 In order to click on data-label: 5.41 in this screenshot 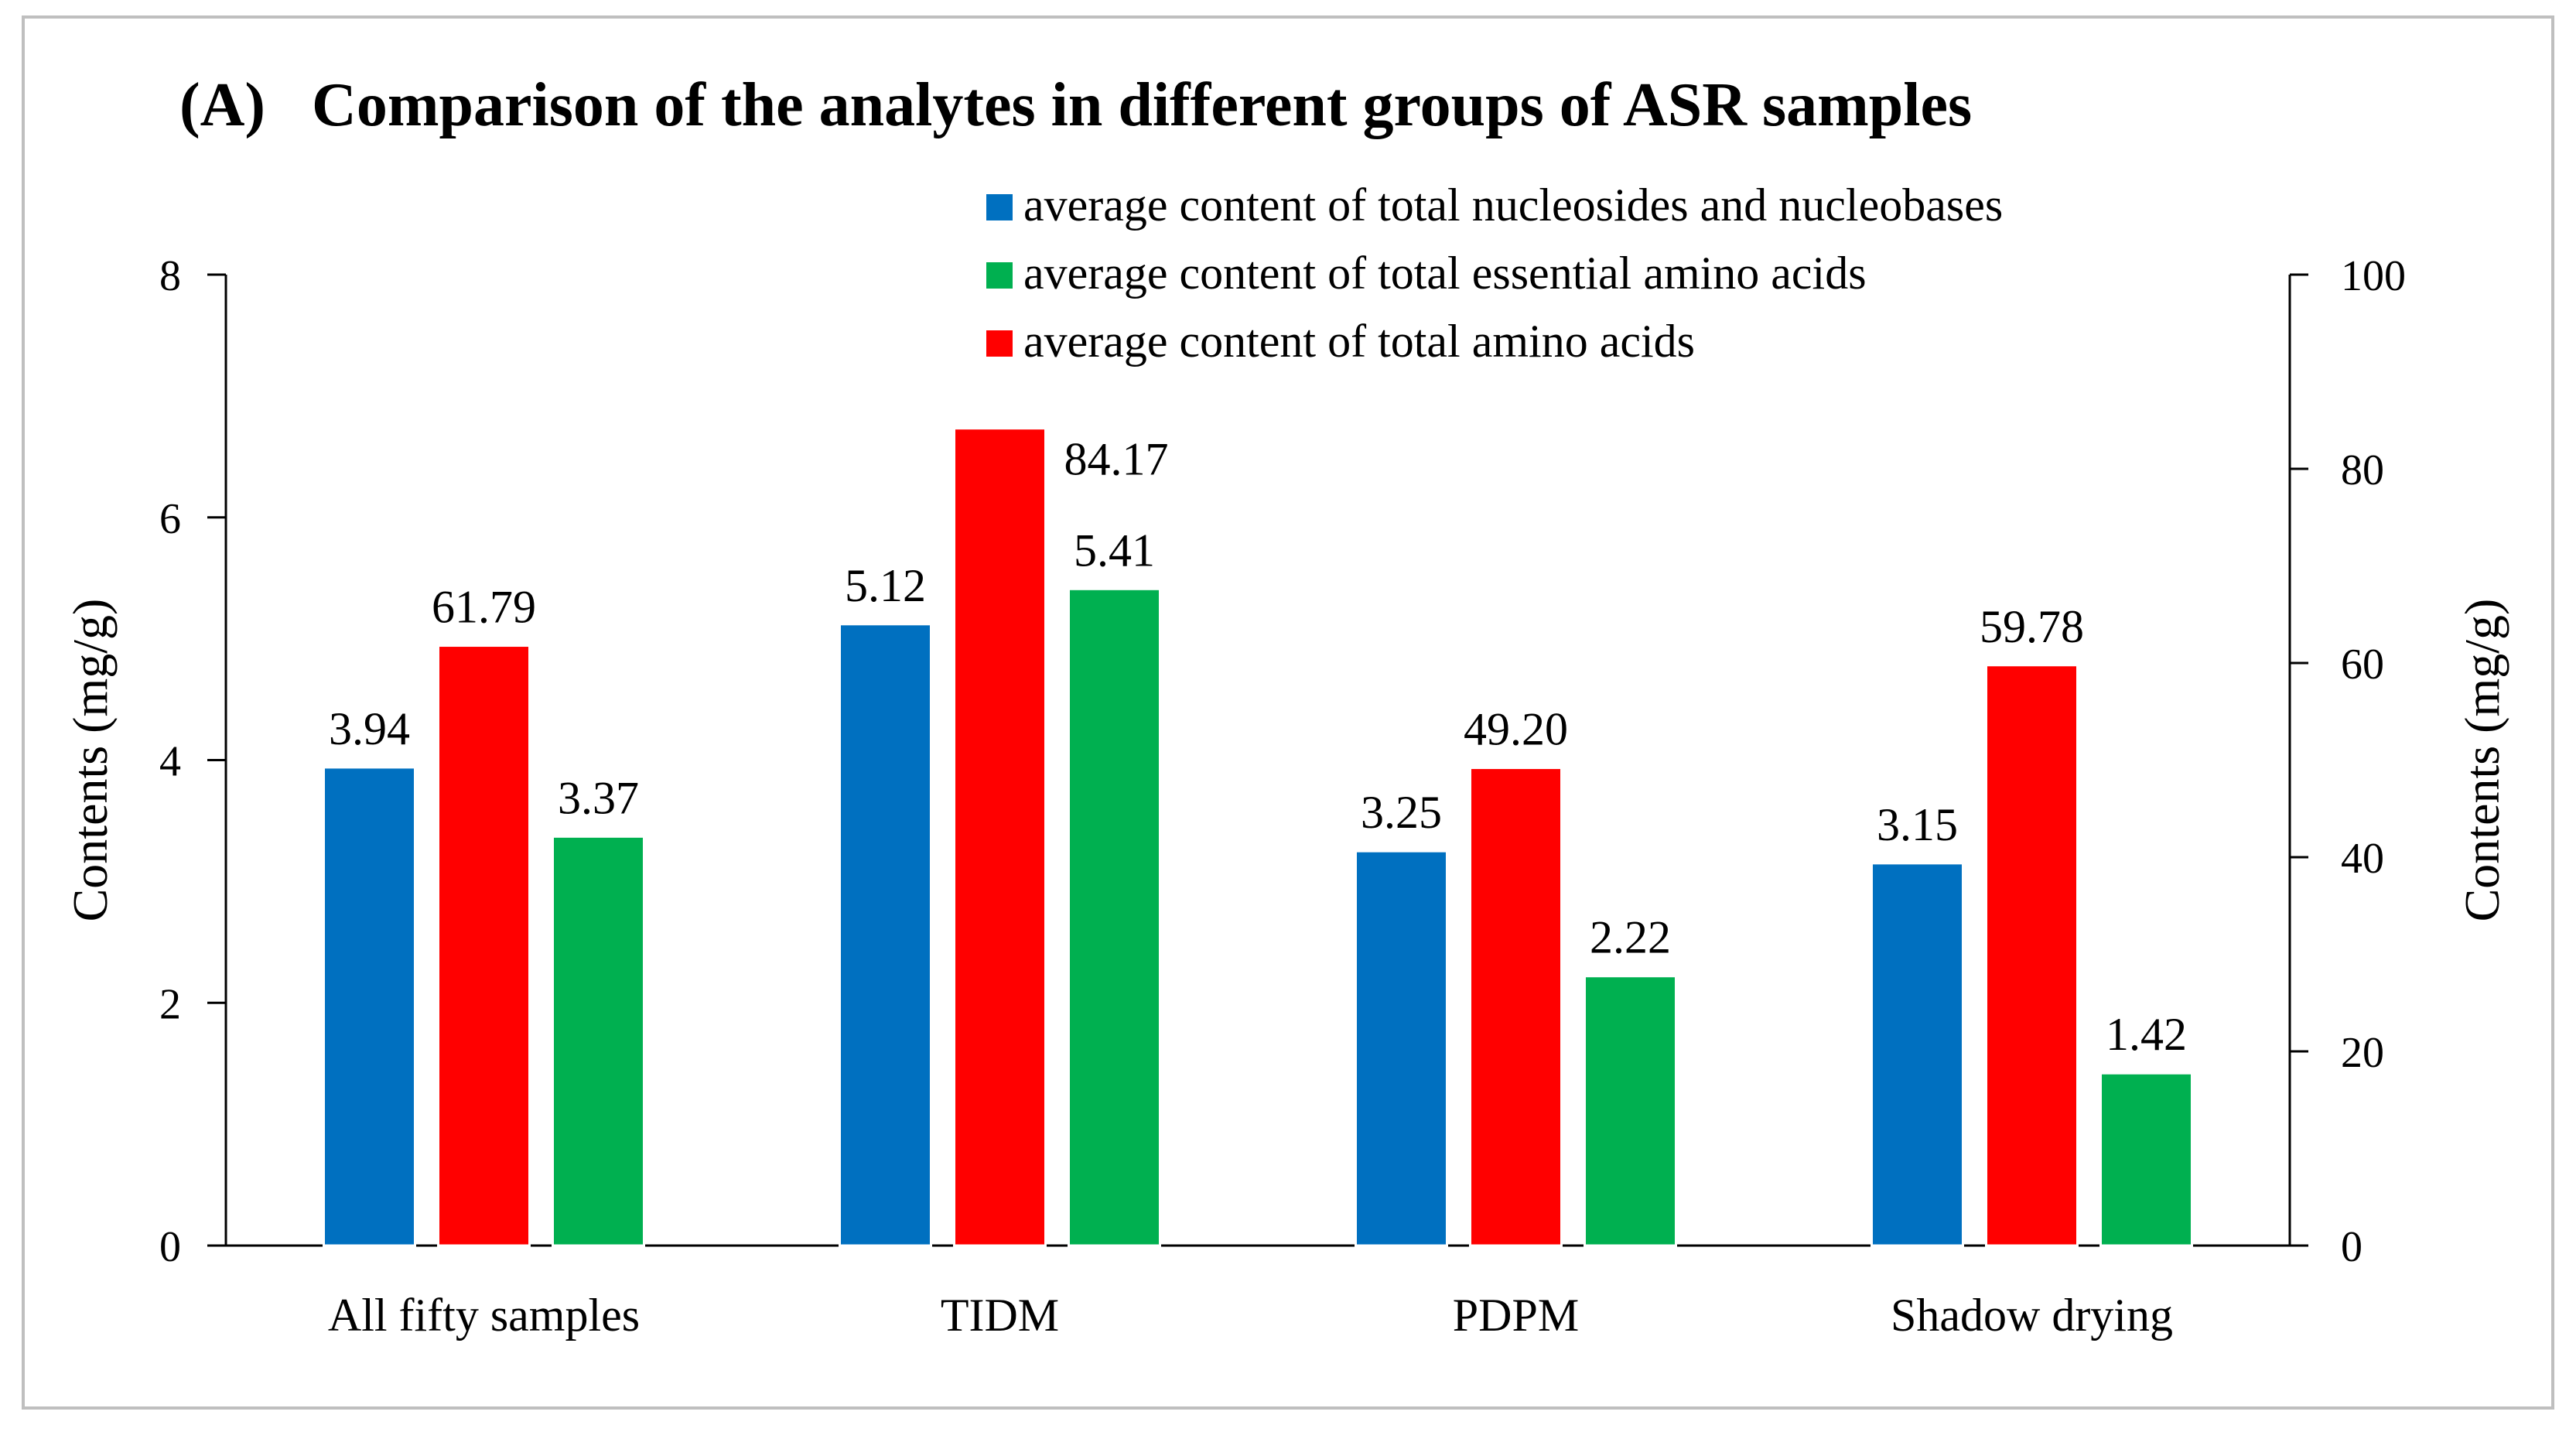, I will do `click(1114, 550)`.